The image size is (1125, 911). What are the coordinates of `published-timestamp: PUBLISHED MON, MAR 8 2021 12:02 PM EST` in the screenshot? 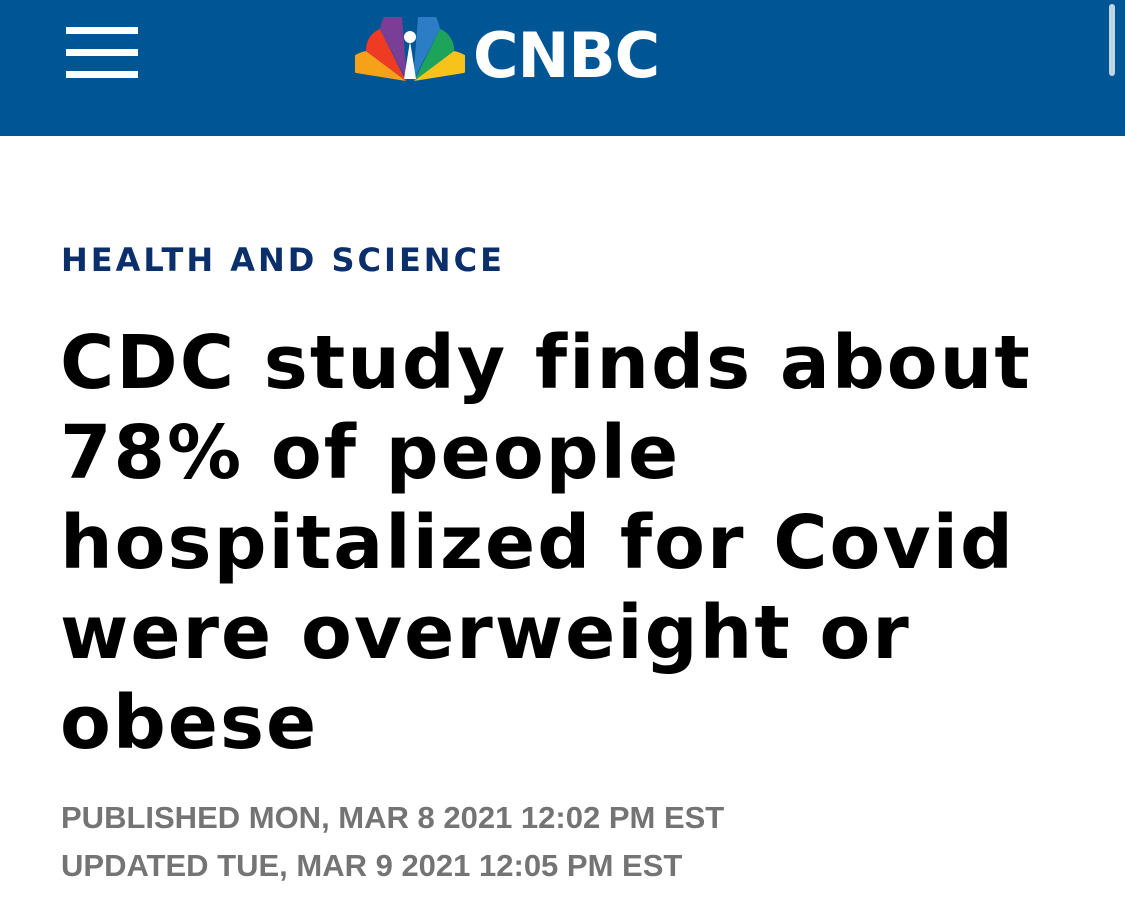 It's located at (393, 817).